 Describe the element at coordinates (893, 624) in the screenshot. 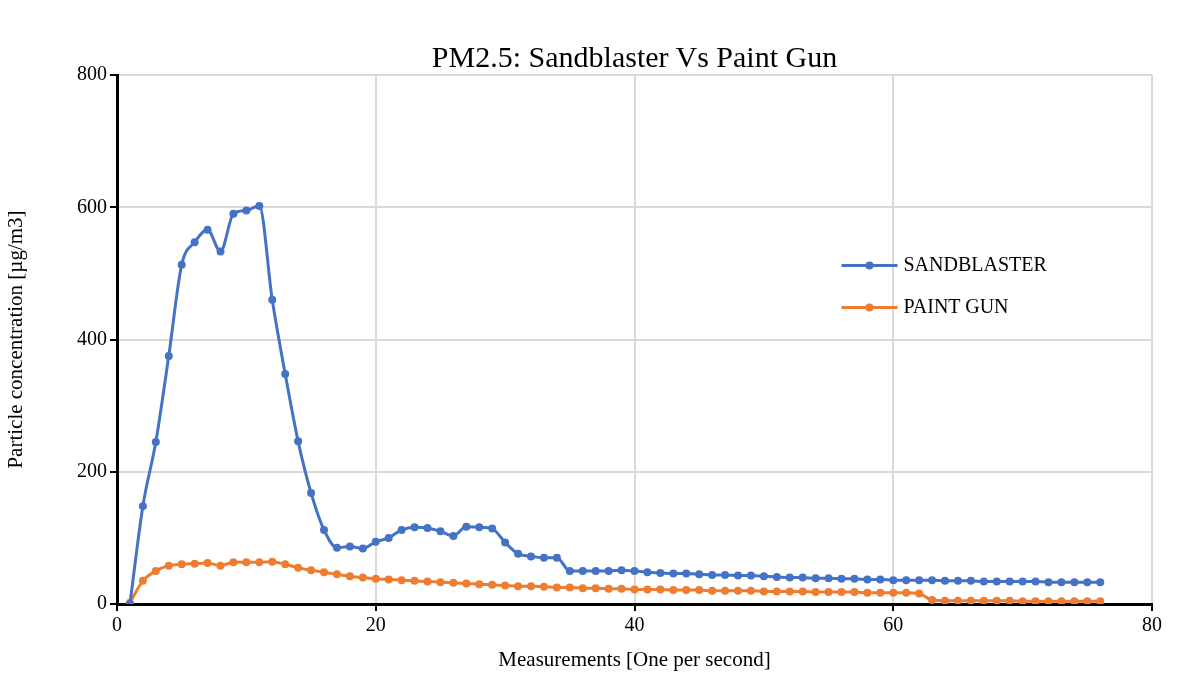

I see `x-tick-label: 60` at that location.